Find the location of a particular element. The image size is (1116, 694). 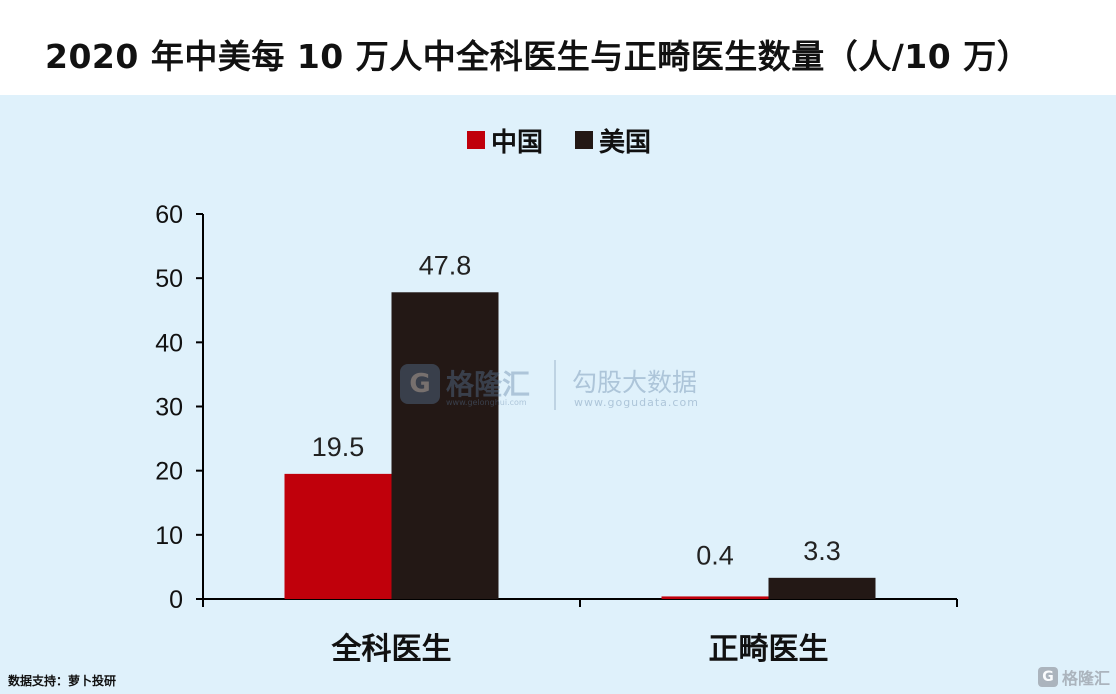

title-bar: 2020 年中美每 10 万人中全科医生与正畸医生数量（人/10 万） is located at coordinates (558, 47).